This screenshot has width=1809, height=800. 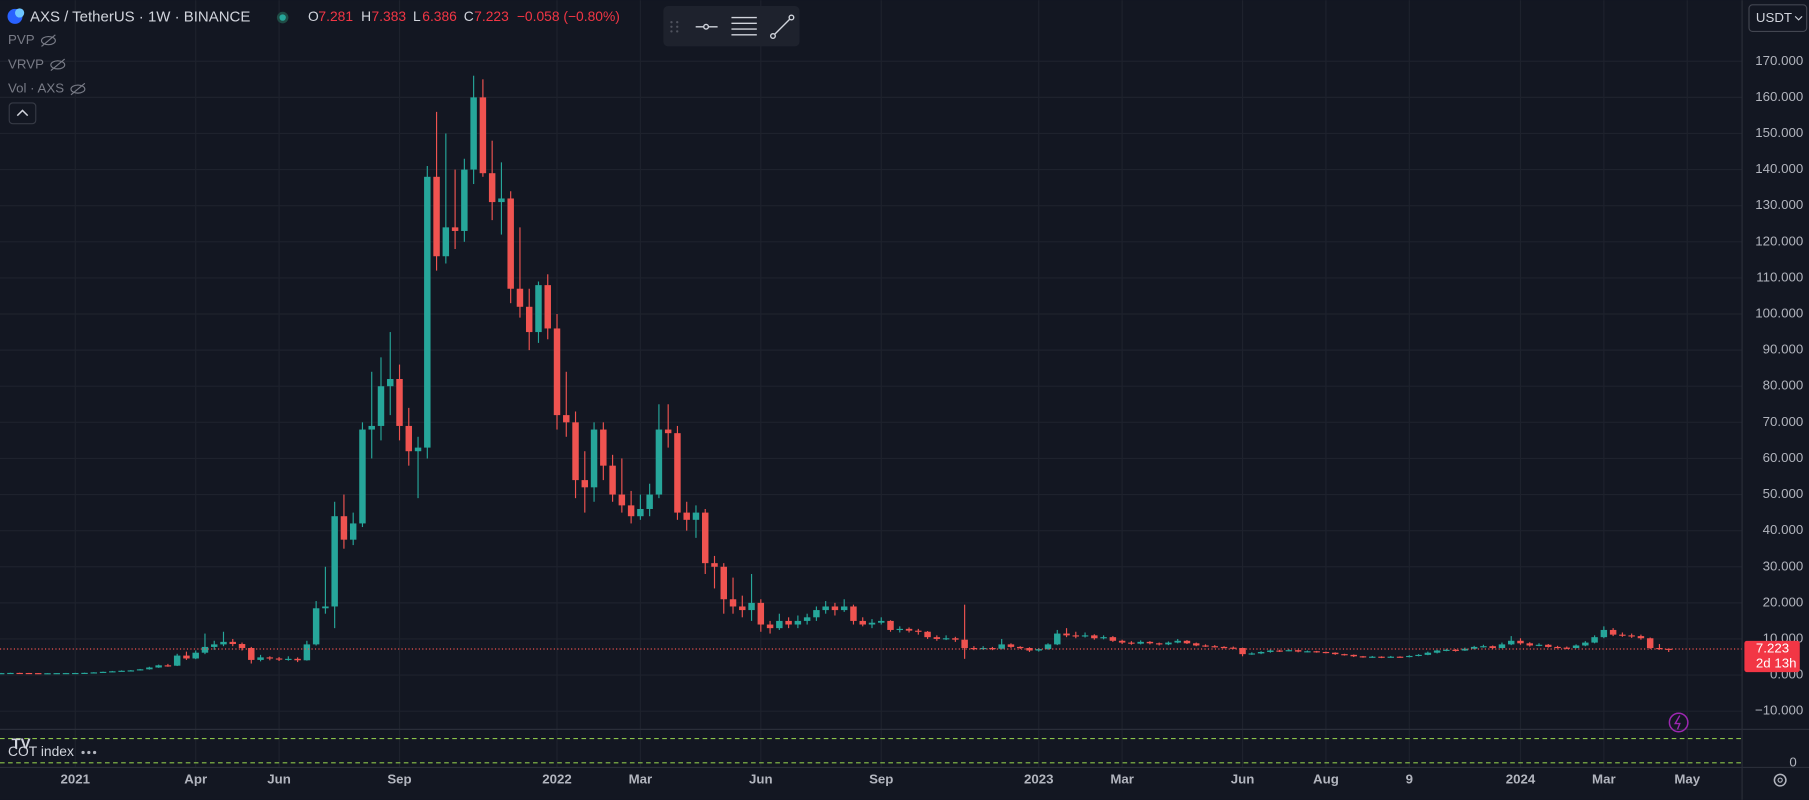 I want to click on x-tick-label: Apr, so click(x=195, y=779).